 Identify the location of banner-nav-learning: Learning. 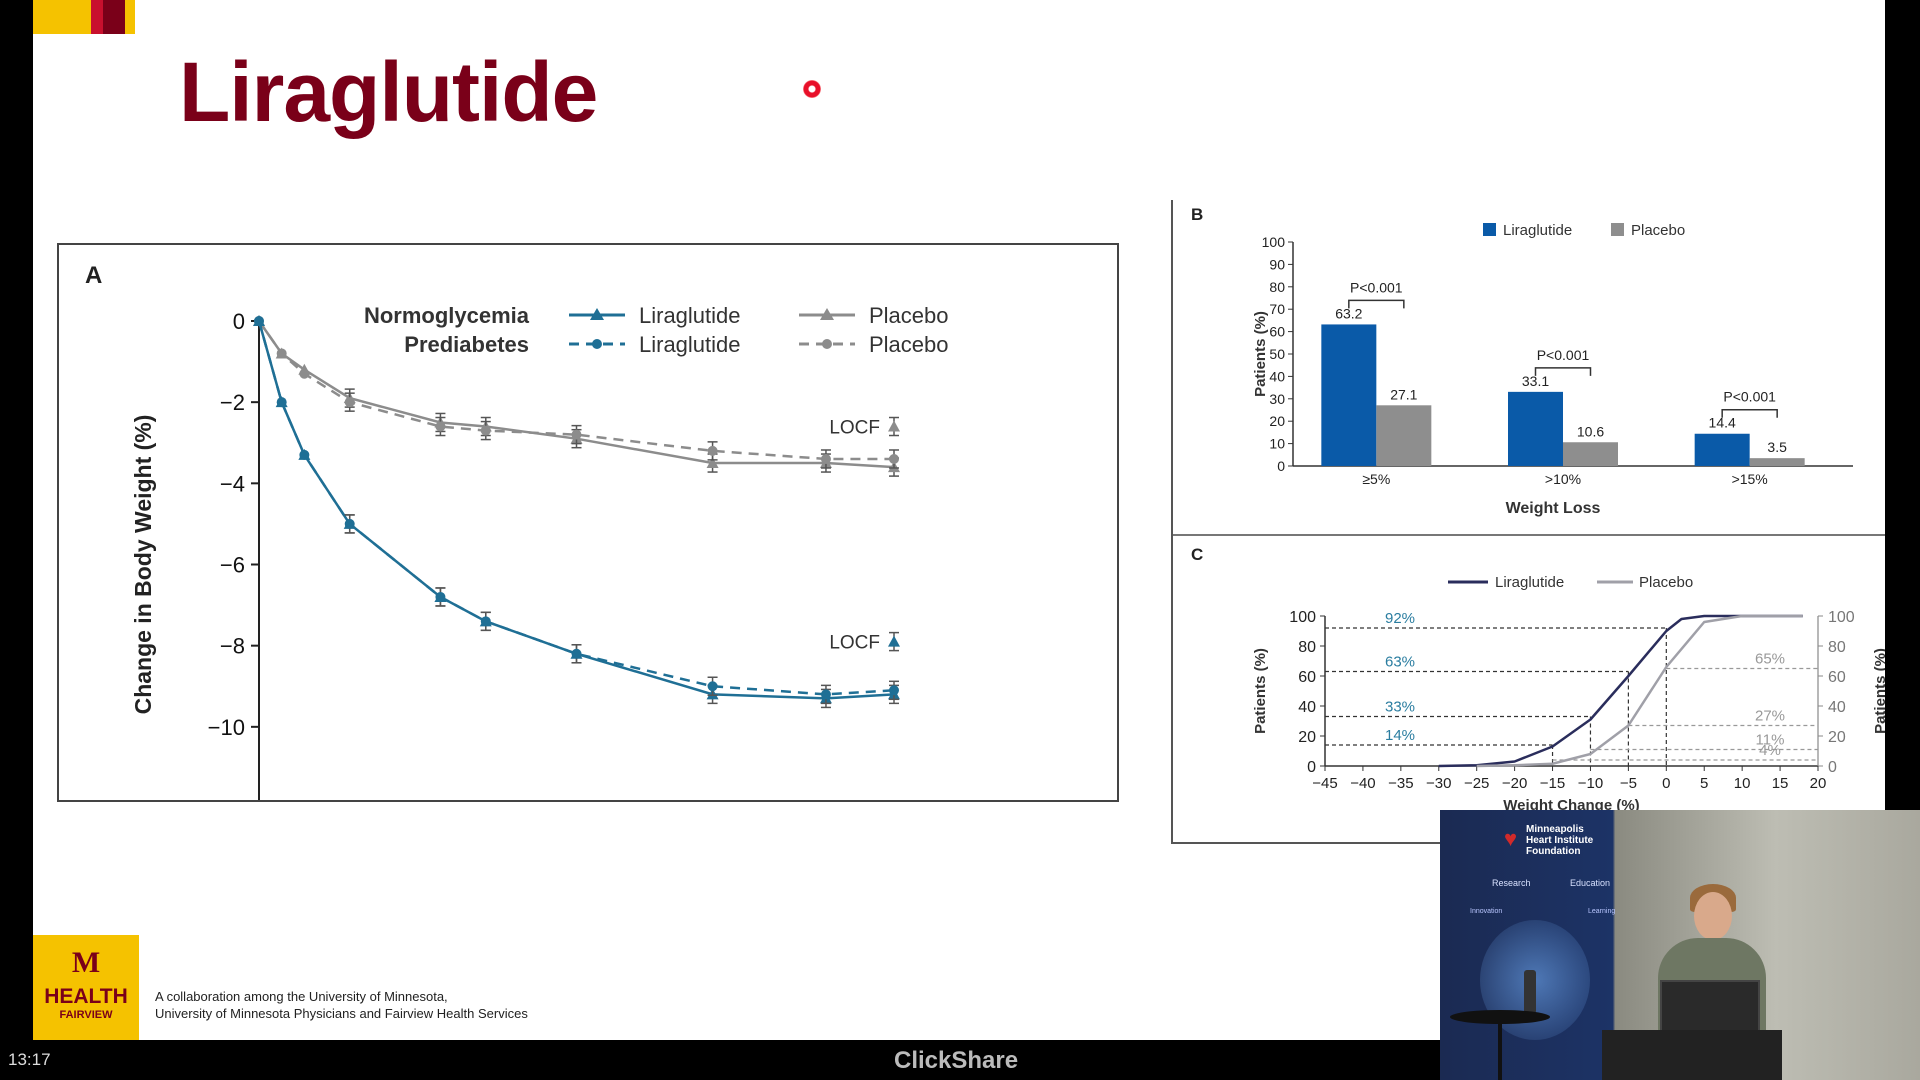
(1602, 911).